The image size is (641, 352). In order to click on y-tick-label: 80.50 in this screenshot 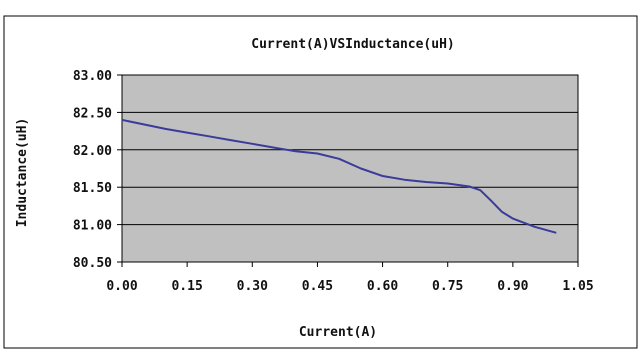, I will do `click(92, 263)`.